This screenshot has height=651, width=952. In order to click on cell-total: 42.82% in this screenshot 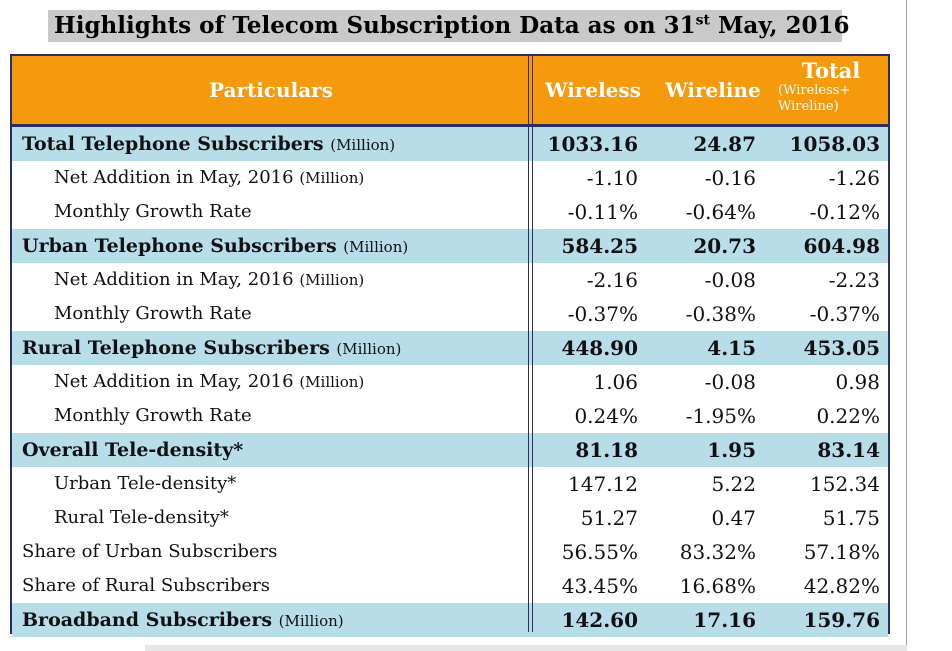, I will do `click(841, 586)`.